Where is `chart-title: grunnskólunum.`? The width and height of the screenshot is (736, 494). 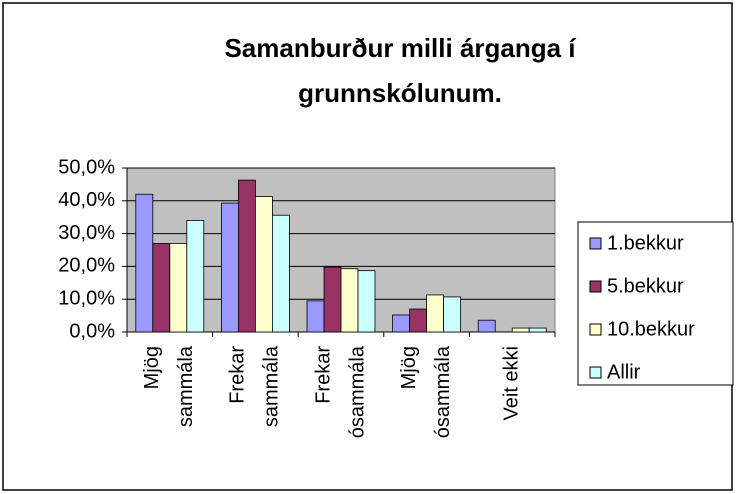
chart-title: grunnskólunum. is located at coordinates (400, 93).